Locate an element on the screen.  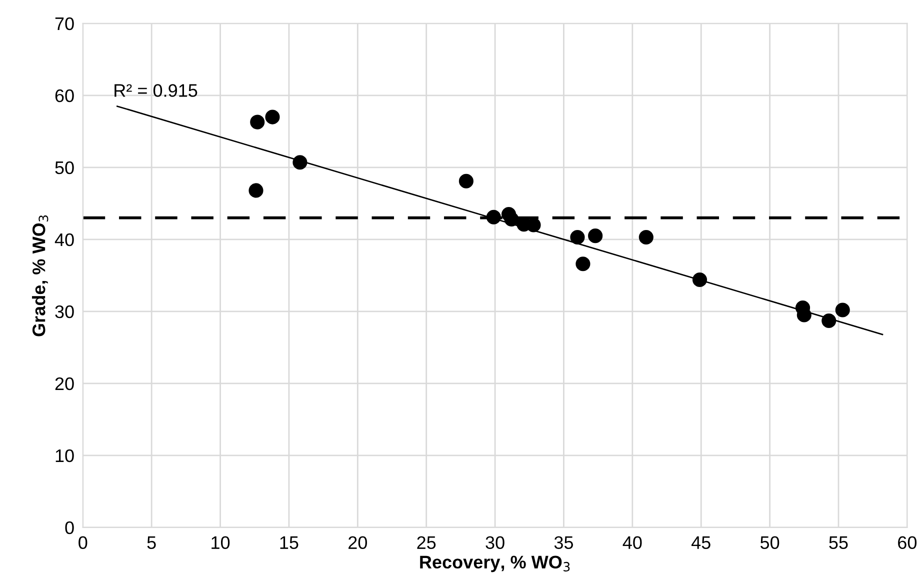
x-tick-label: 45 is located at coordinates (700, 542).